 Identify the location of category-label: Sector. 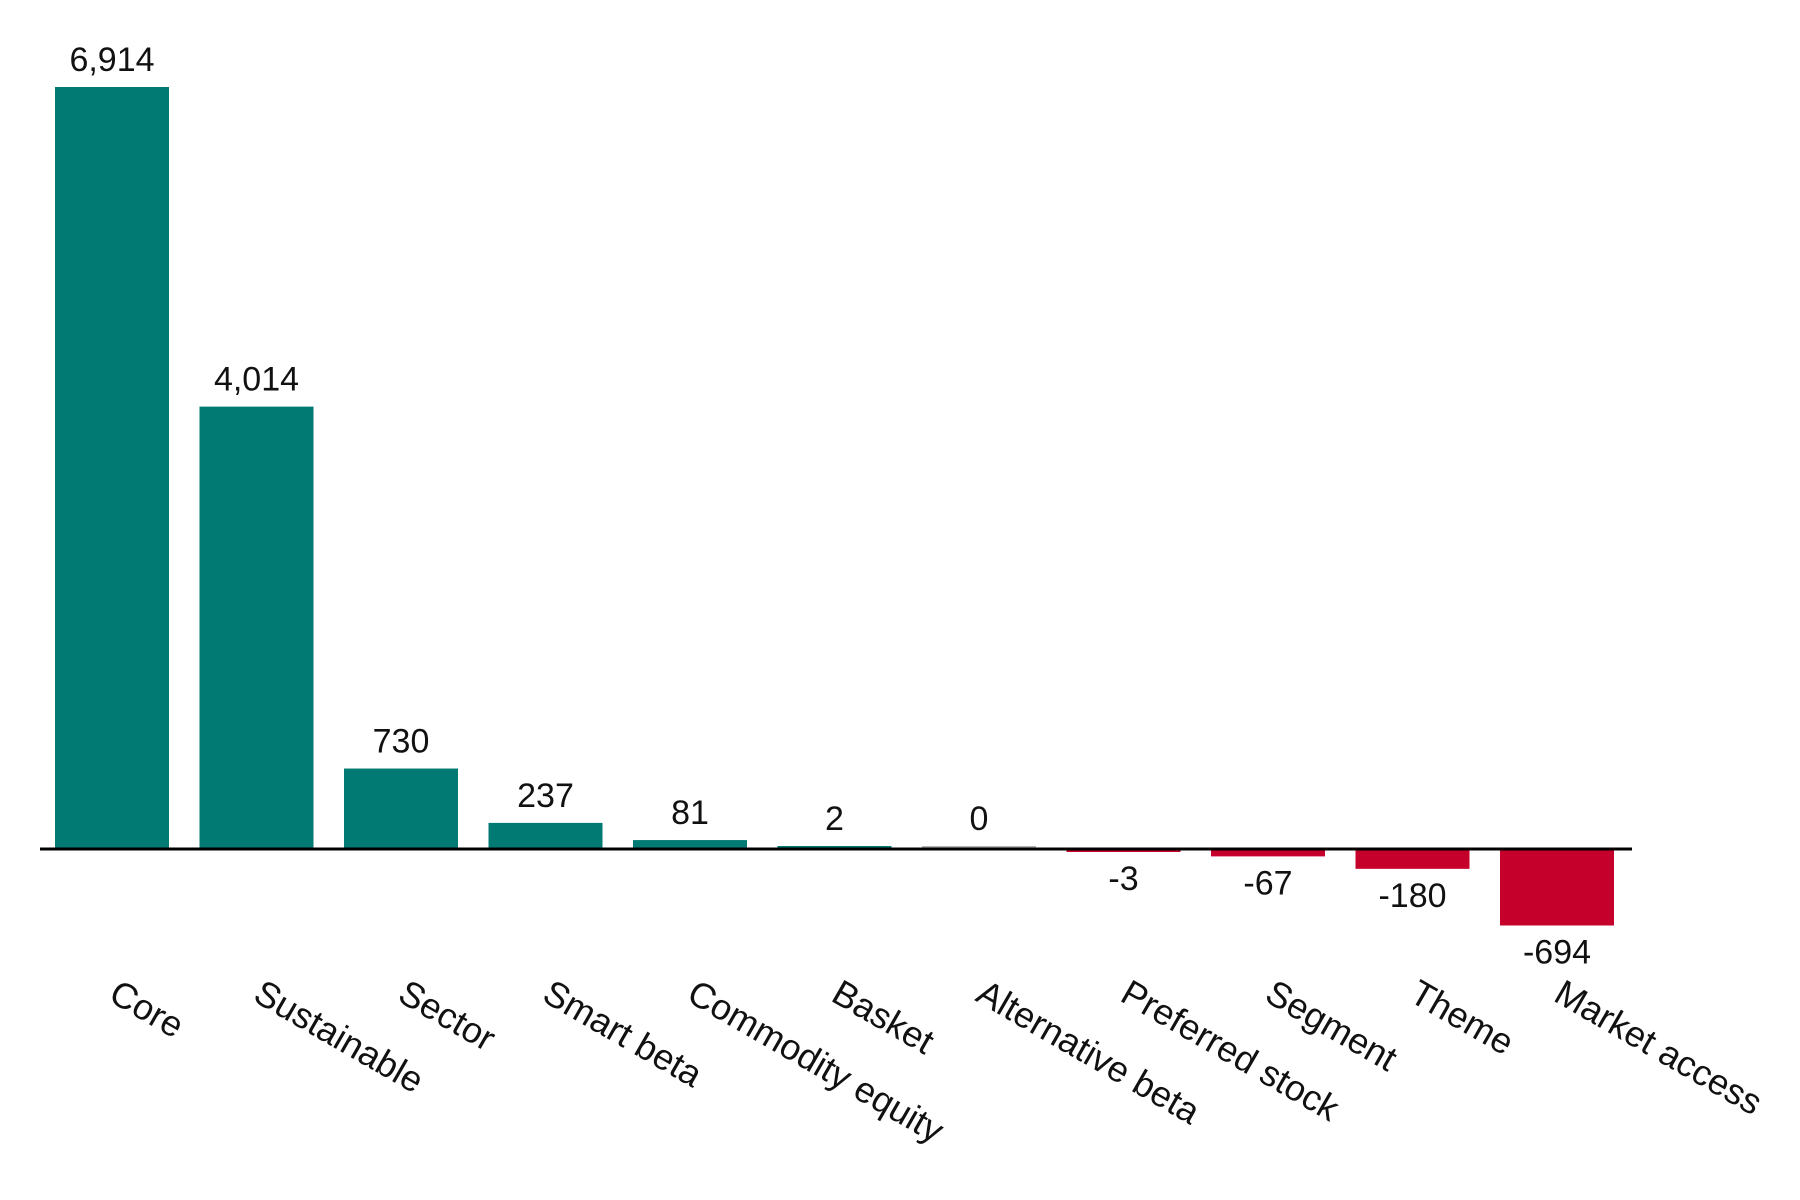
(447, 1015).